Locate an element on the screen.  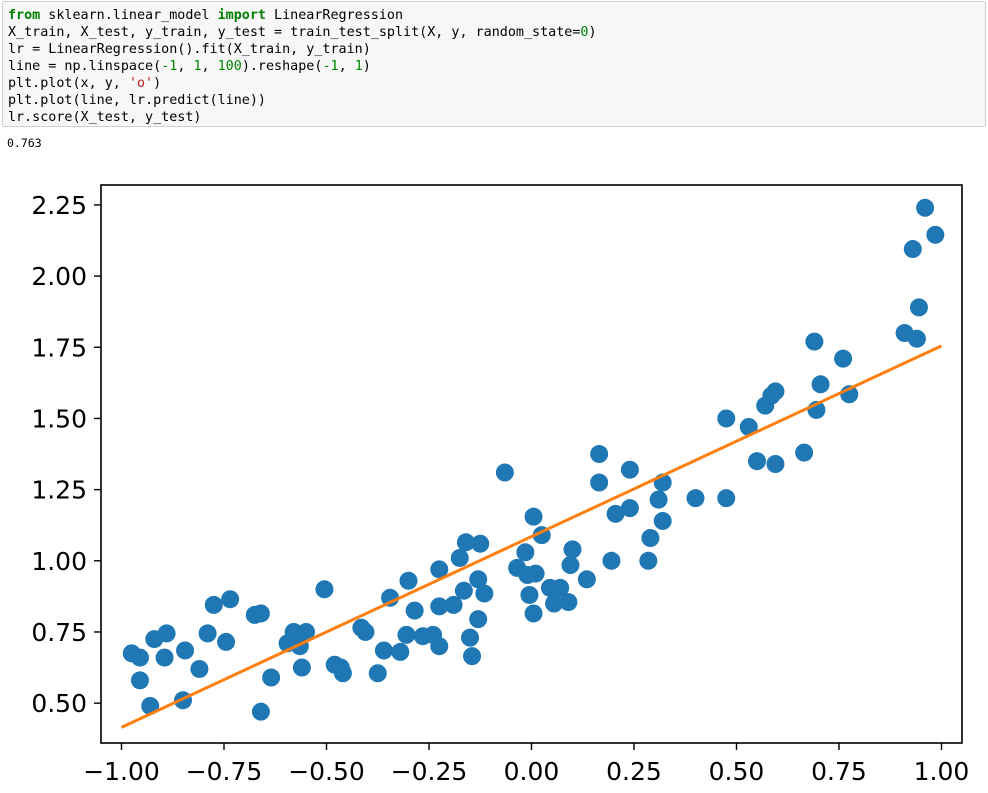
y-tick-label: 1.00 is located at coordinates (59, 561).